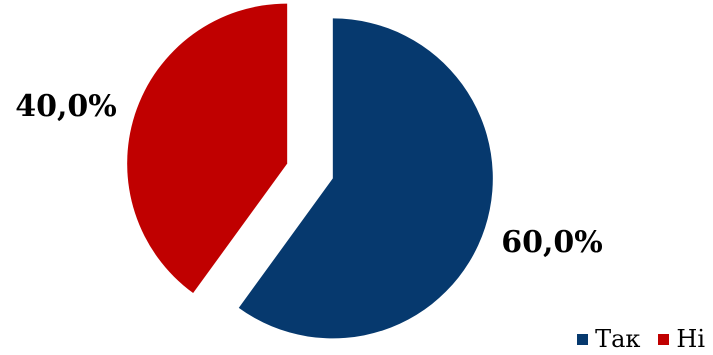  What do you see at coordinates (664, 339) in the screenshot?
I see `legend-swatch-ni` at bounding box center [664, 339].